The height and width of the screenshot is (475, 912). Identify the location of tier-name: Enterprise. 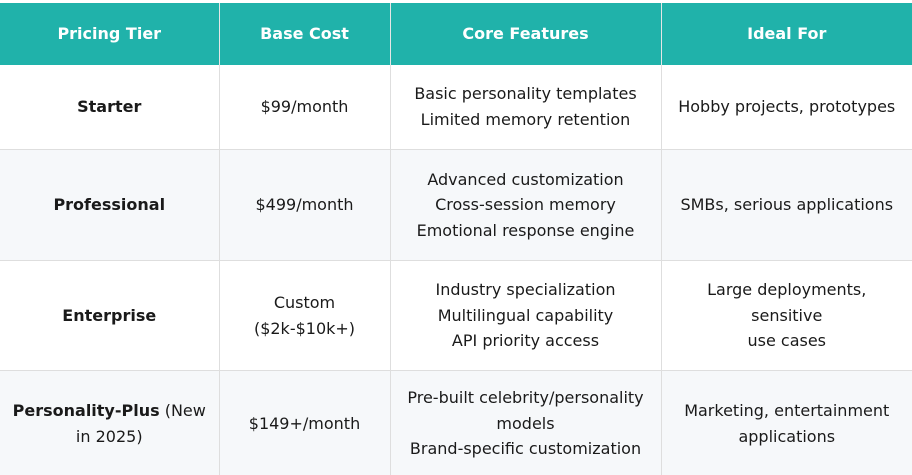
(109, 315).